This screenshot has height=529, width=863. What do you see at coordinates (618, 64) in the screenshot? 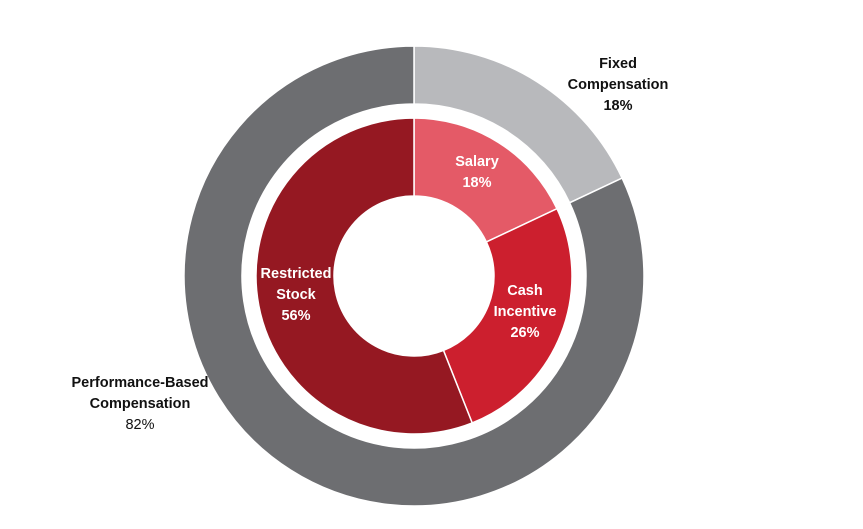
I see `label-fixed-line1: Fixed` at bounding box center [618, 64].